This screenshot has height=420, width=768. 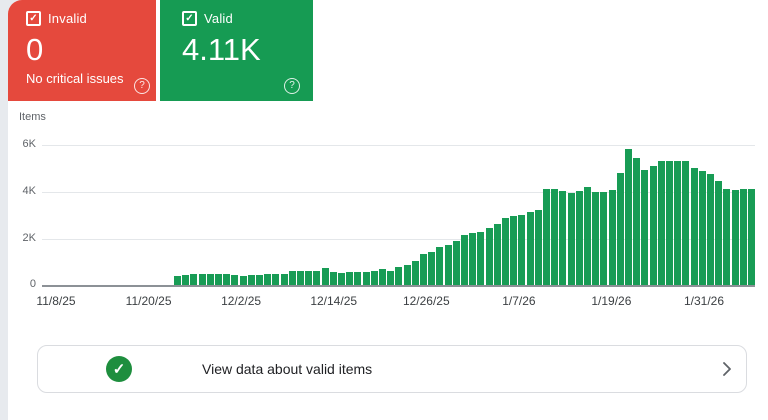 What do you see at coordinates (82, 50) in the screenshot?
I see `invalid-card: ✓ Invalid 0 No critical issues ?` at bounding box center [82, 50].